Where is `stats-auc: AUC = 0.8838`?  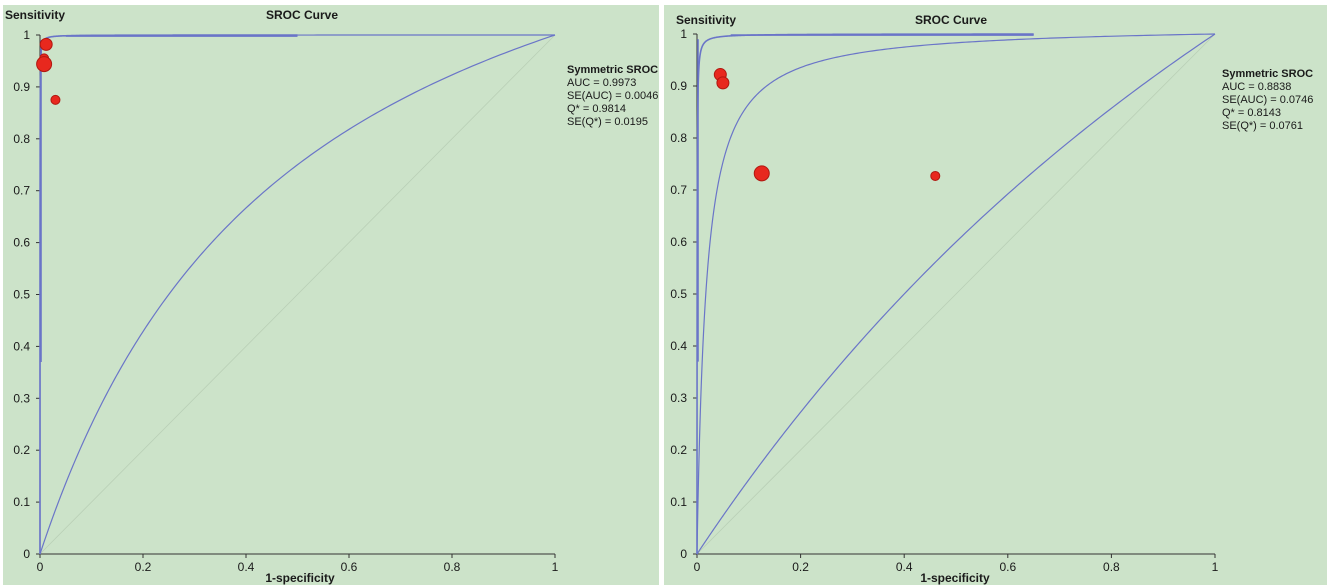
stats-auc: AUC = 0.8838 is located at coordinates (1256, 87).